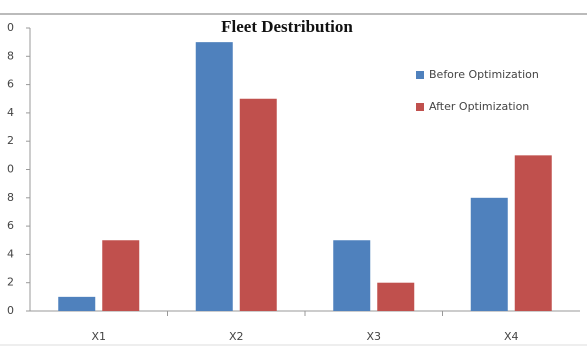  What do you see at coordinates (287, 26) in the screenshot?
I see `chart-title: Fleet Destribution` at bounding box center [287, 26].